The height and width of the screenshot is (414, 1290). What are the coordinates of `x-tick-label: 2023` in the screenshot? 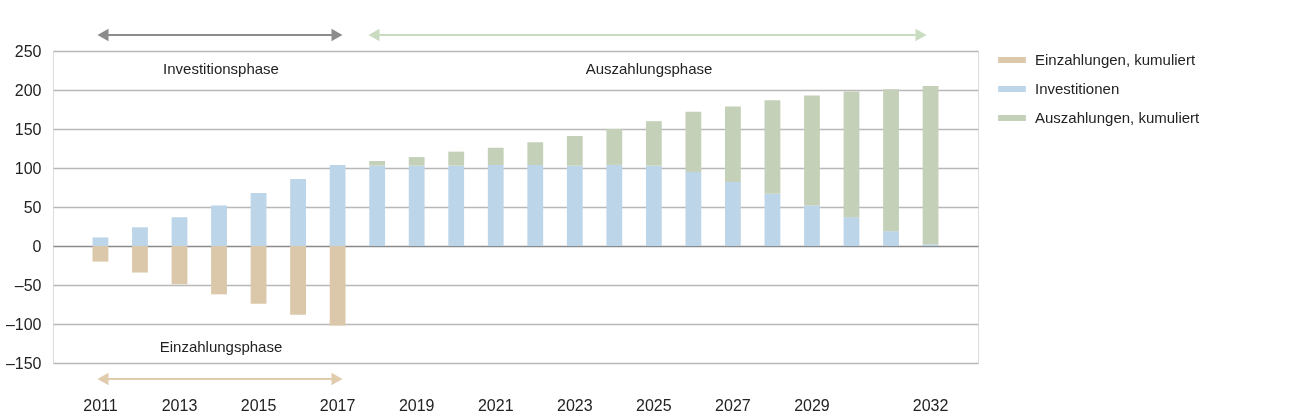 It's located at (575, 405).